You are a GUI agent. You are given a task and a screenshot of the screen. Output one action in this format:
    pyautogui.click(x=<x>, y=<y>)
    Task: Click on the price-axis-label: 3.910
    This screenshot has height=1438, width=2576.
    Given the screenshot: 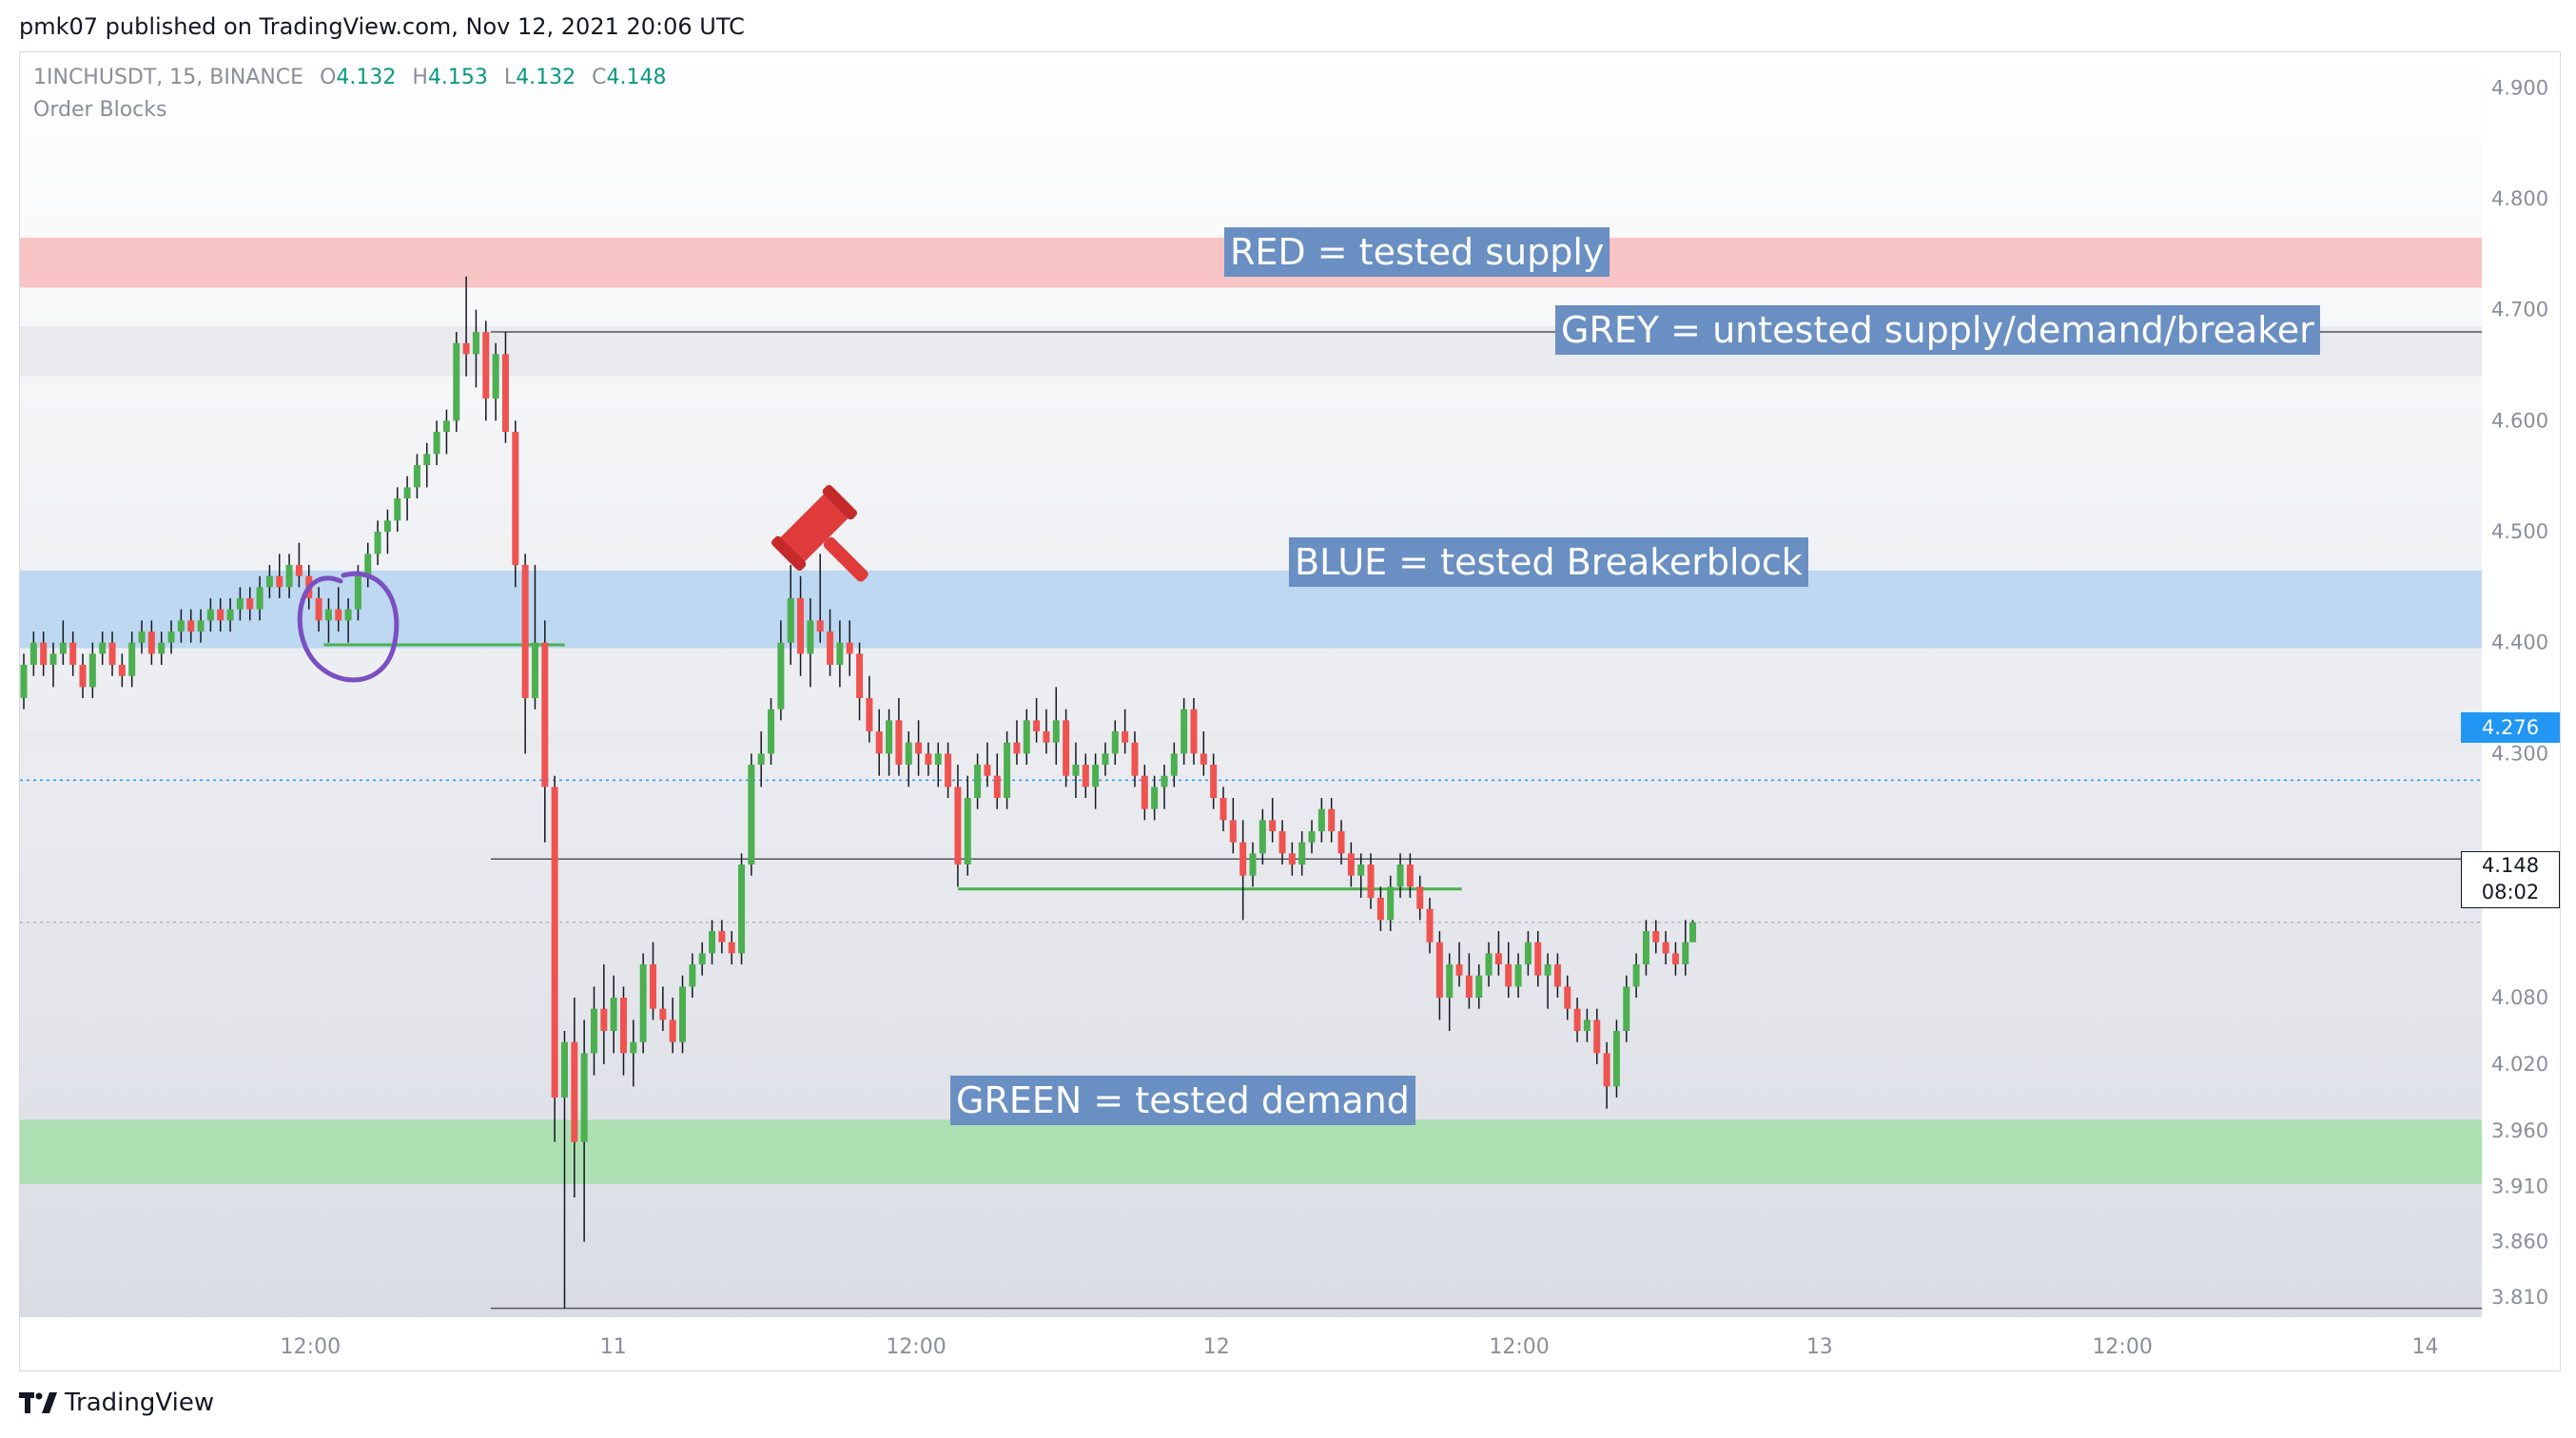 What is the action you would take?
    pyautogui.click(x=2519, y=1186)
    